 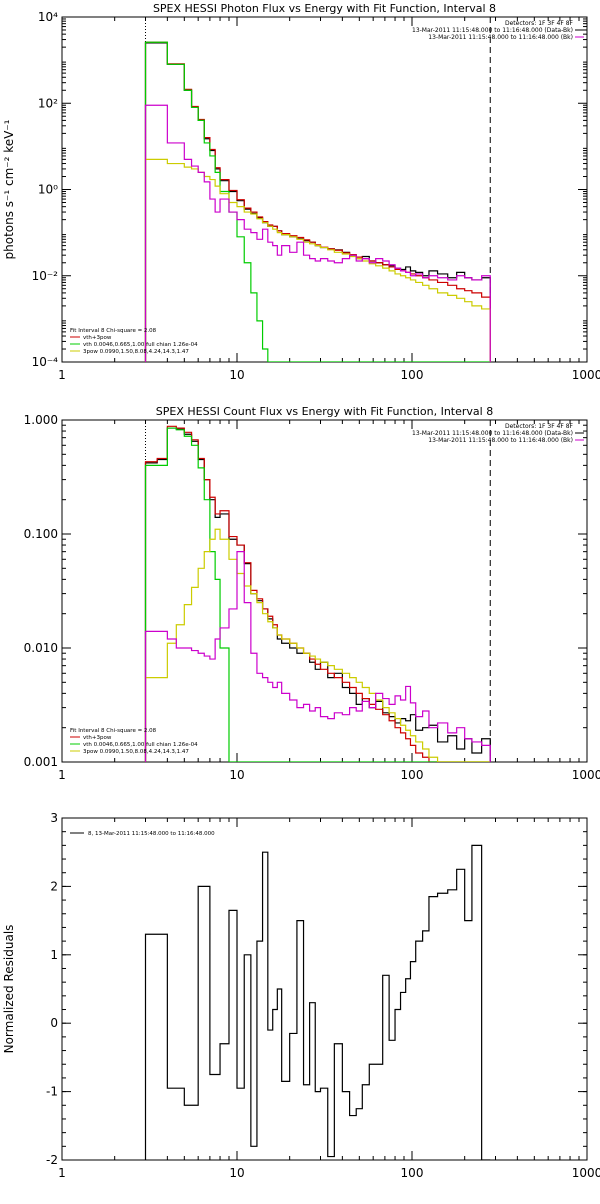 I want to click on y-tick-label: 10⁻⁴, so click(x=45, y=362).